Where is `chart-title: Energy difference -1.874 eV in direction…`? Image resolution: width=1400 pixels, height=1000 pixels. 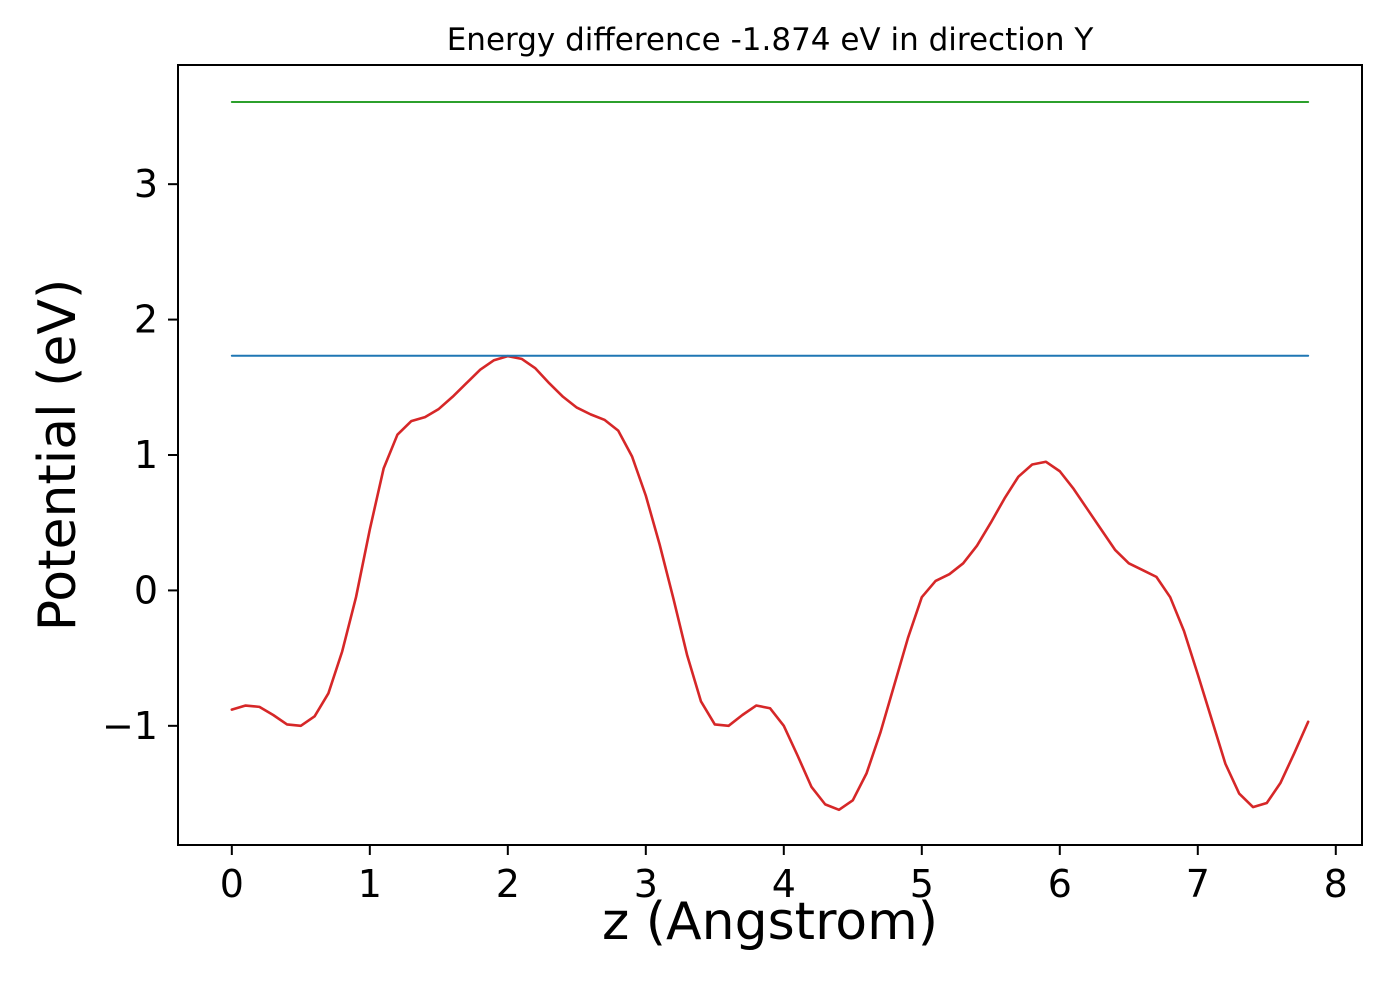 chart-title: Energy difference -1.874 eV in direction… is located at coordinates (770, 40).